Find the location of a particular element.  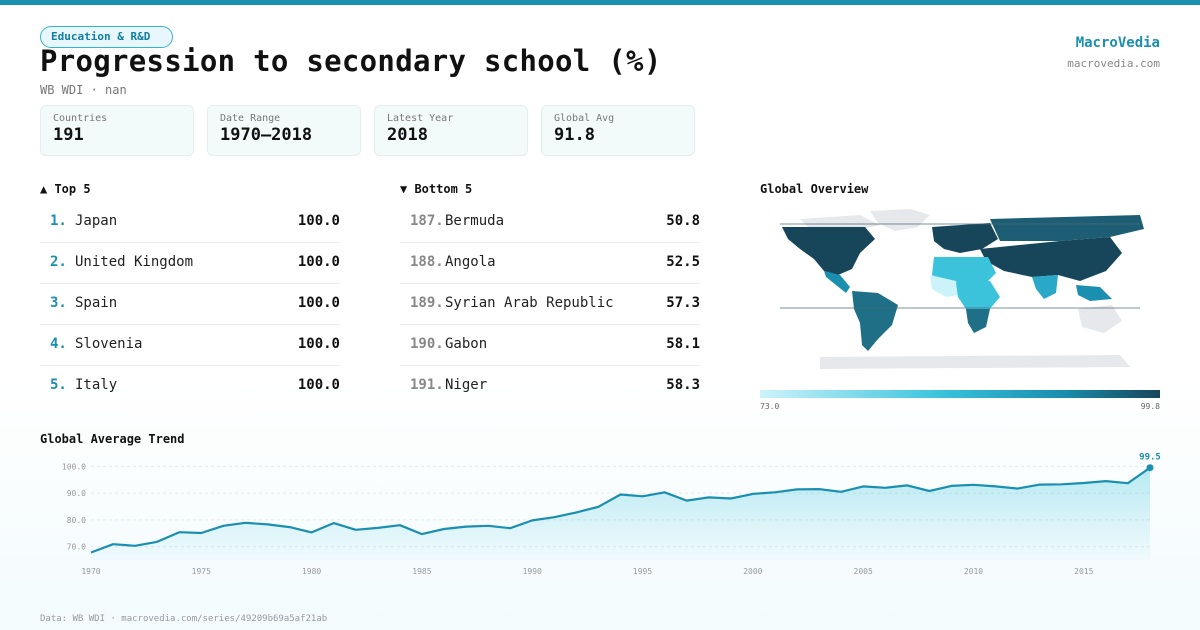

world-map-svg is located at coordinates (962, 289).